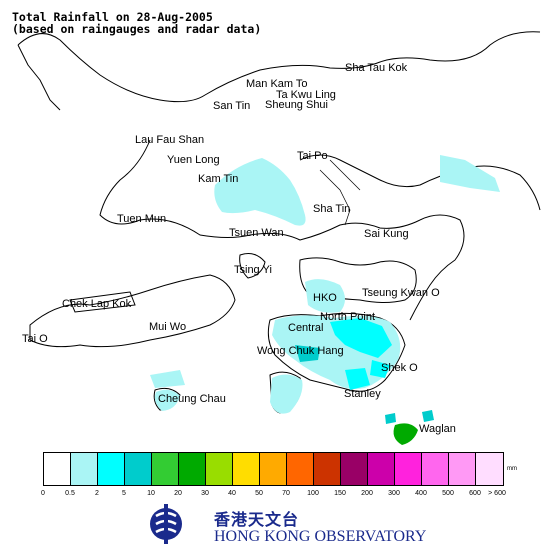 The width and height of the screenshot is (545, 550). Describe the element at coordinates (286, 394) in the screenshot. I see `rain-area-lamma` at that location.